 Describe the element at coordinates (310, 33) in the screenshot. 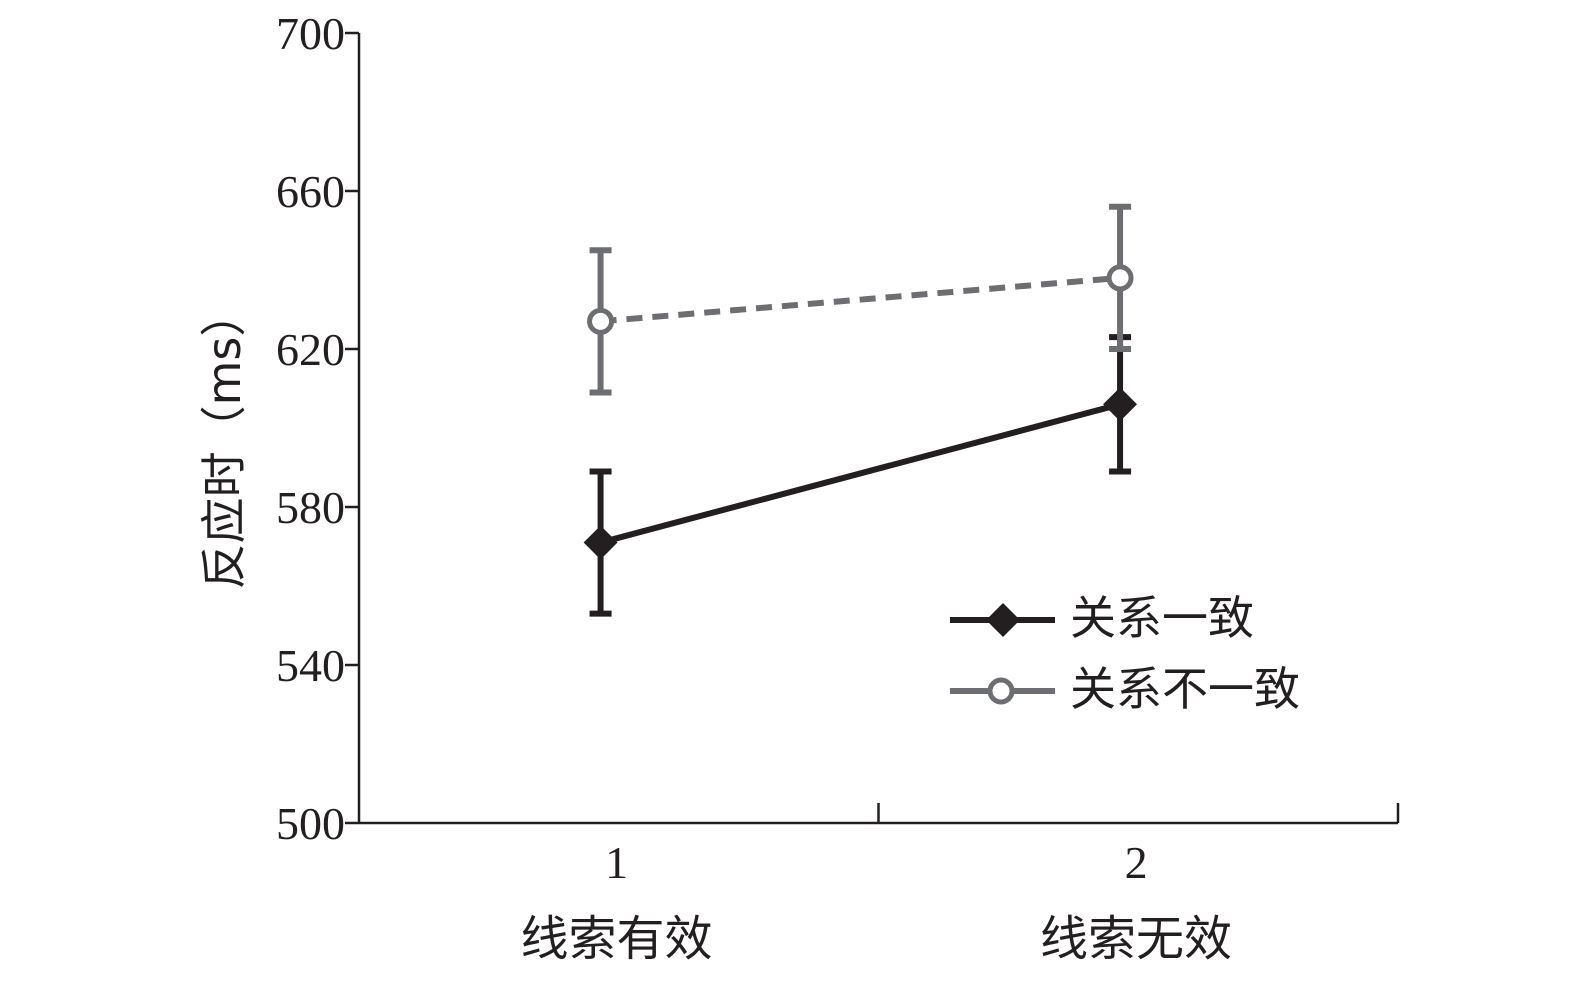

I see `y-tick-label: 700` at that location.